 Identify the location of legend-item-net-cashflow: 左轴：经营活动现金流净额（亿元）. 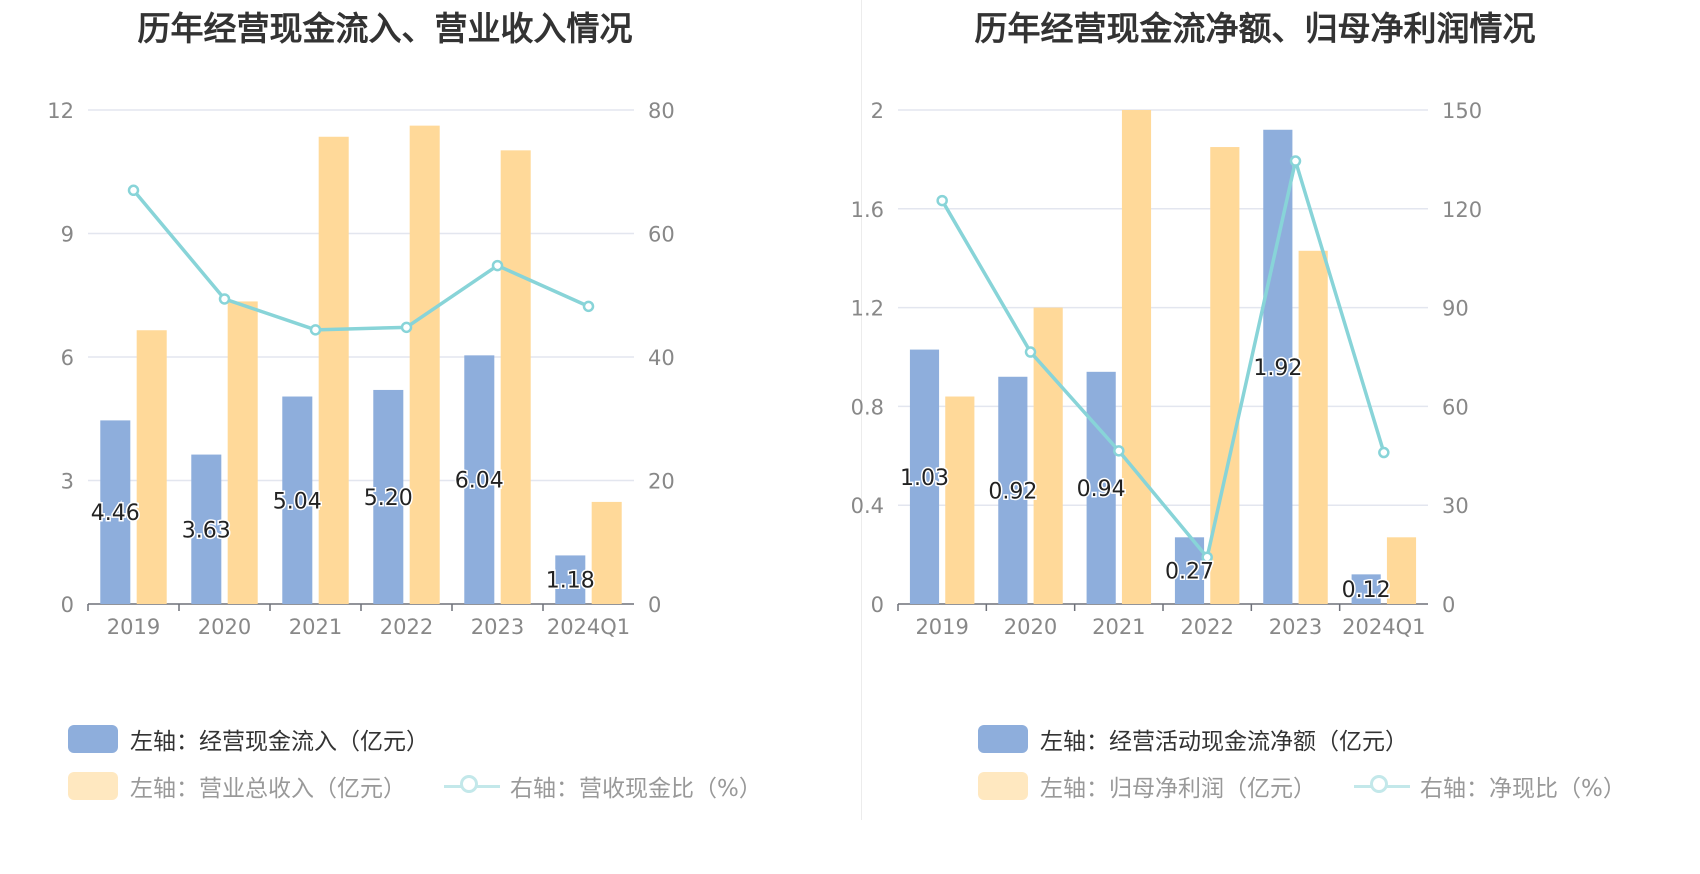
(1193, 739).